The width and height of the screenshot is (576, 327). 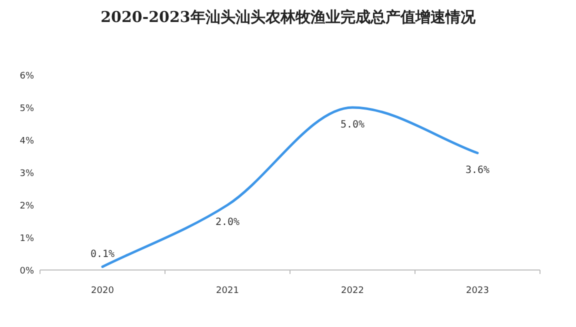 What do you see at coordinates (227, 222) in the screenshot?
I see `data-label: 2.0%` at bounding box center [227, 222].